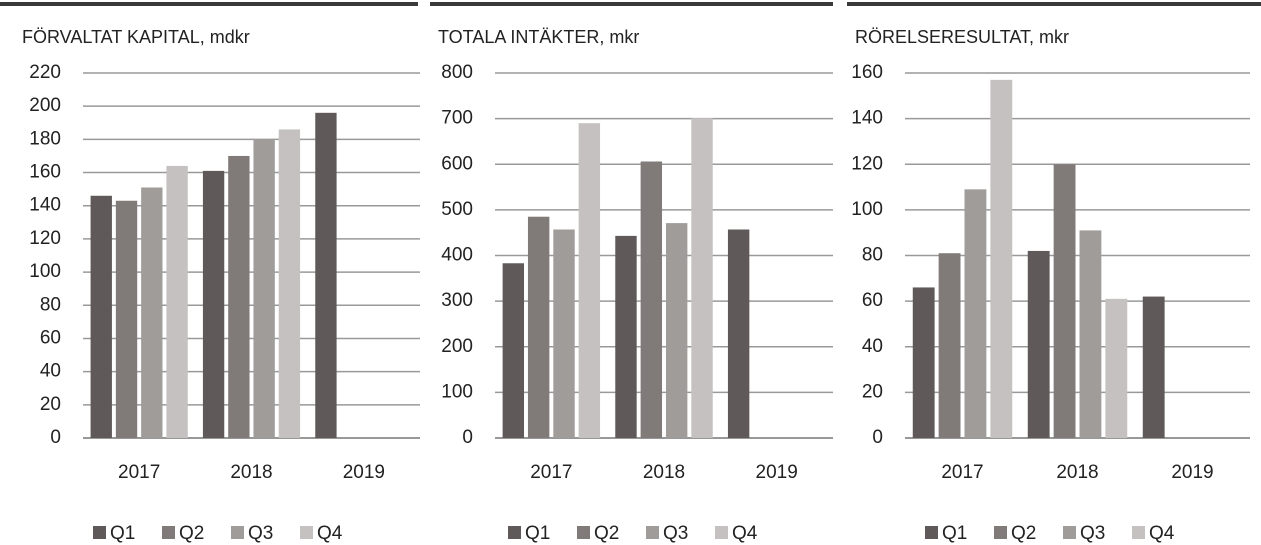 This screenshot has height=545, width=1261. What do you see at coordinates (457, 300) in the screenshot?
I see `y-tick-label: 300` at bounding box center [457, 300].